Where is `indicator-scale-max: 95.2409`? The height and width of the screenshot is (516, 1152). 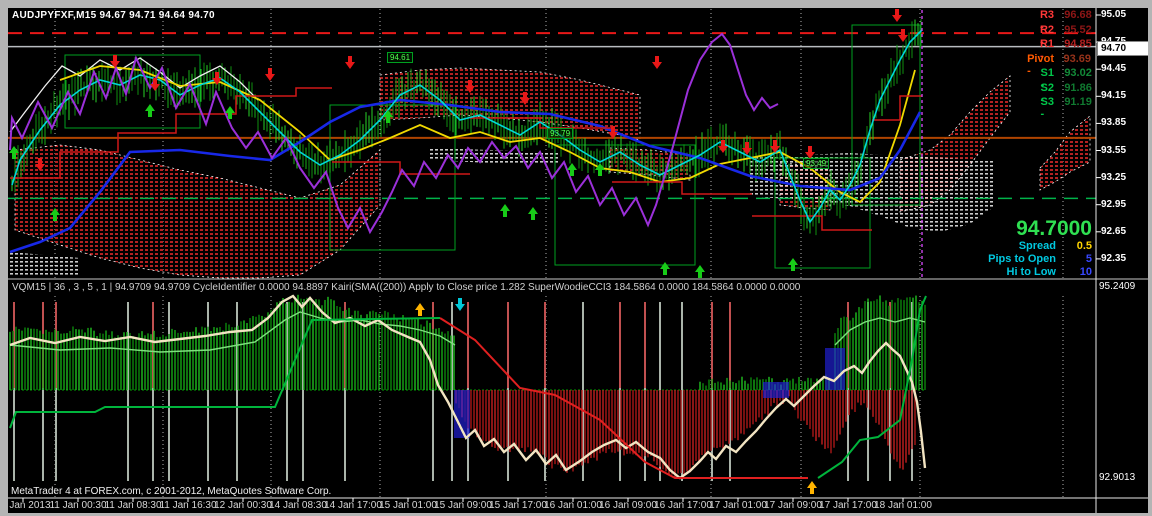 indicator-scale-max: 95.2409 is located at coordinates (1117, 286).